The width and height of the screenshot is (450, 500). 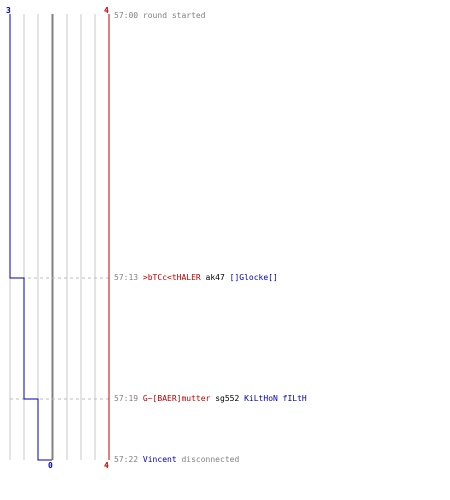 What do you see at coordinates (50, 465) in the screenshot?
I see `team2-end-score: 0` at bounding box center [50, 465].